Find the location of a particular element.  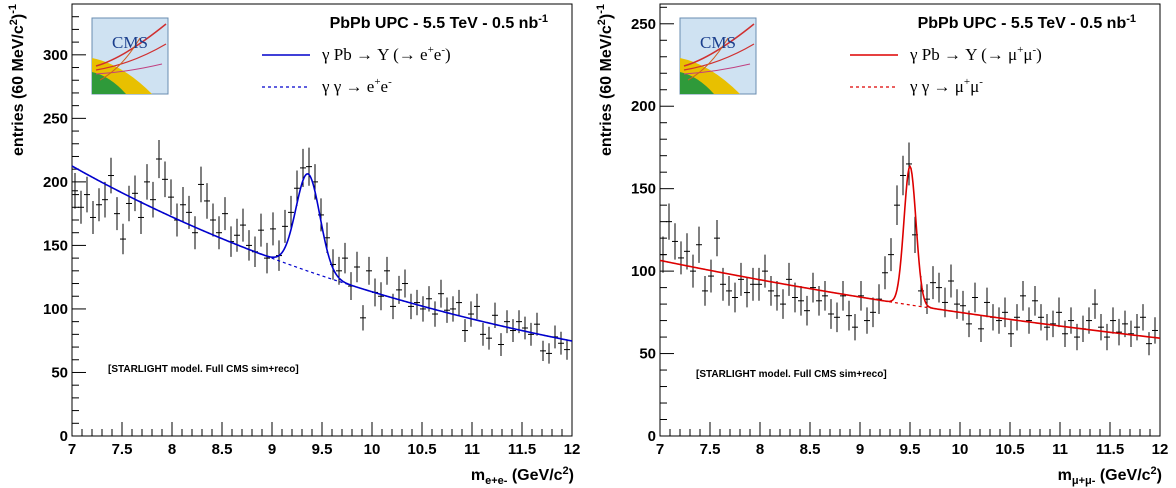

x-tick-label: 7.5 is located at coordinates (710, 449).